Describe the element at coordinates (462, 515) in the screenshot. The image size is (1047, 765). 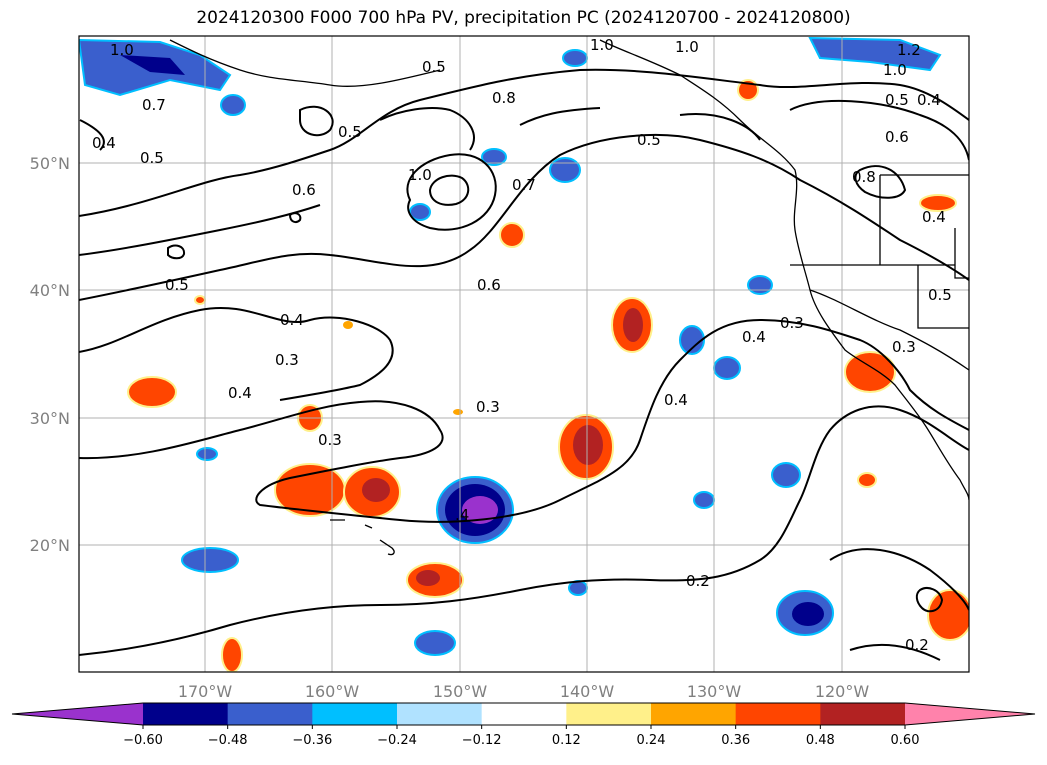
I see `contour-label: .4` at that location.